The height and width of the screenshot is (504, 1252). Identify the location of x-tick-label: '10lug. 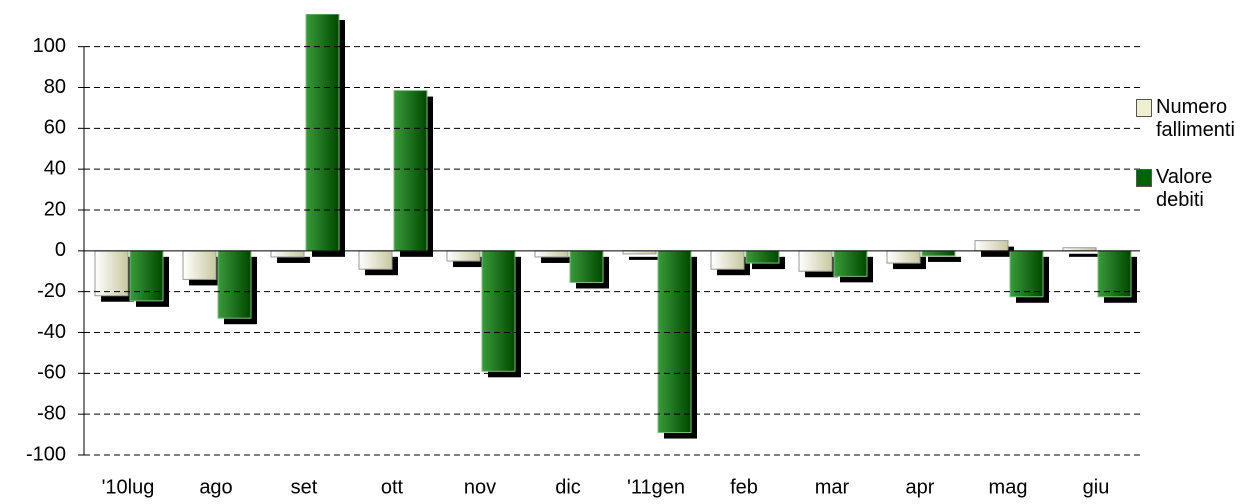
(128, 487).